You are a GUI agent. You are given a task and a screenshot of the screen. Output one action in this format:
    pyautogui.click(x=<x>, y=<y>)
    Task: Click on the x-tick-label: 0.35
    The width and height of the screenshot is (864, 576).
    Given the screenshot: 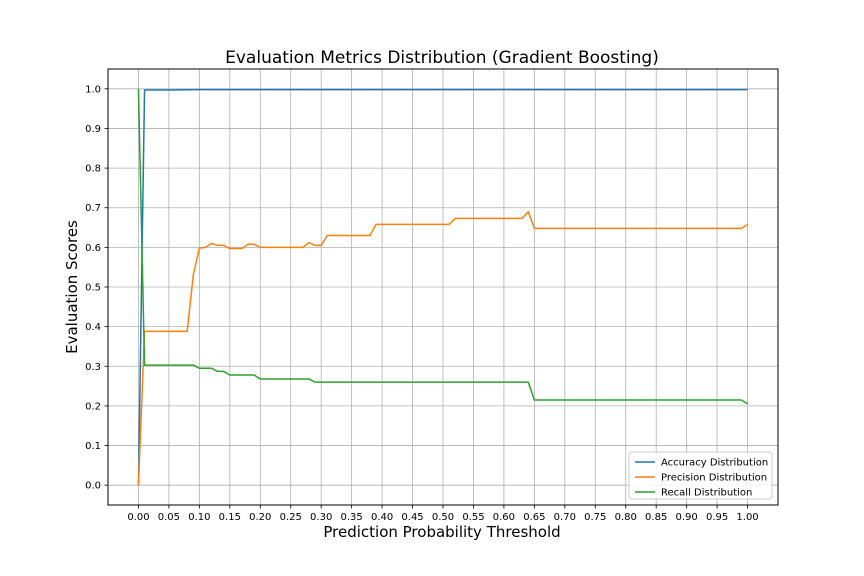 What is the action you would take?
    pyautogui.click(x=352, y=517)
    